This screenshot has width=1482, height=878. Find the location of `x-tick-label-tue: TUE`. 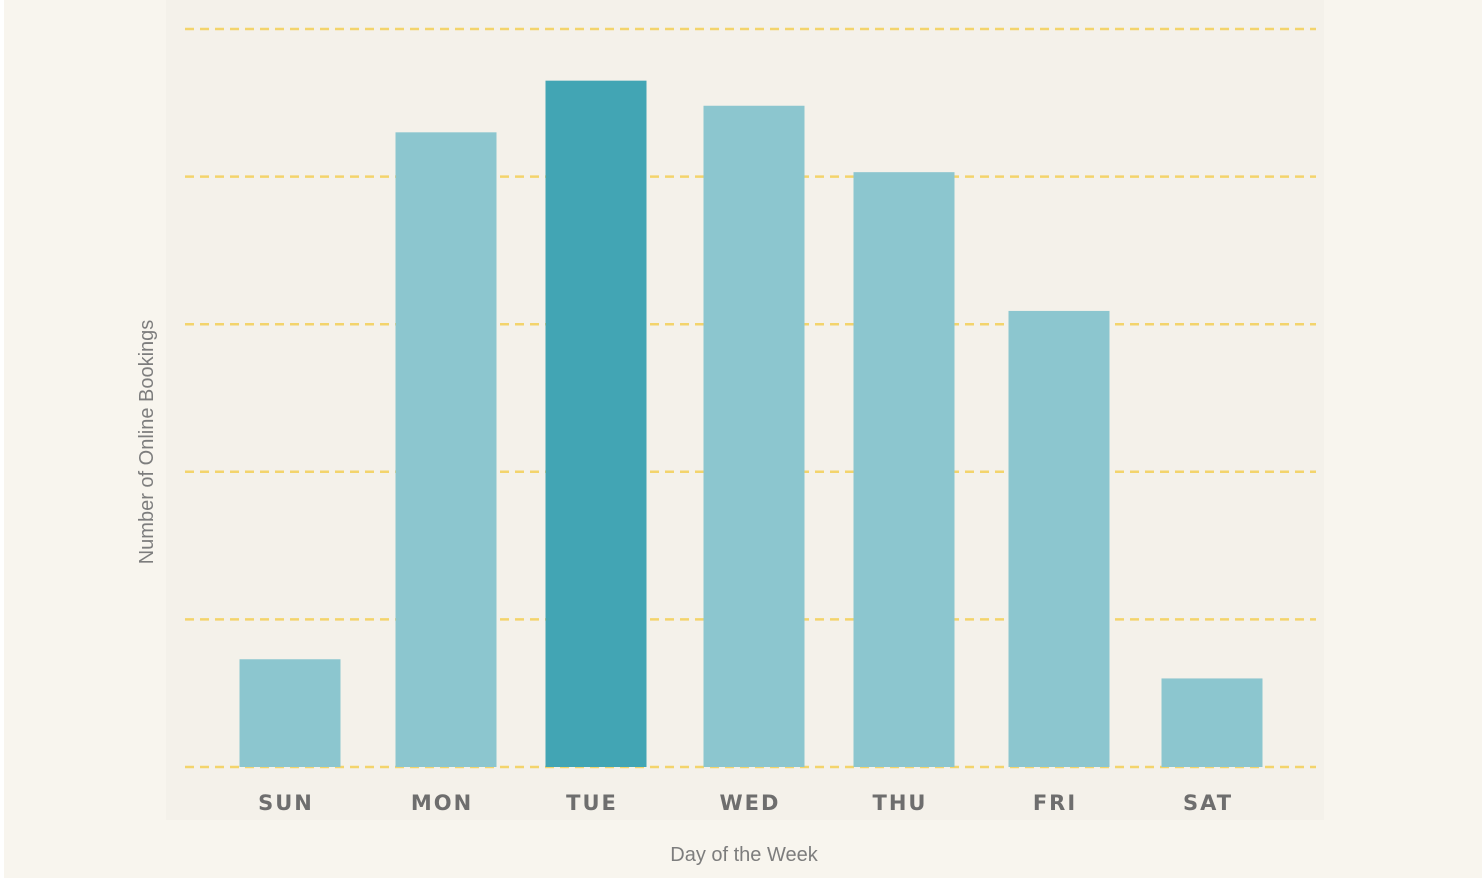

x-tick-label-tue: TUE is located at coordinates (592, 803).